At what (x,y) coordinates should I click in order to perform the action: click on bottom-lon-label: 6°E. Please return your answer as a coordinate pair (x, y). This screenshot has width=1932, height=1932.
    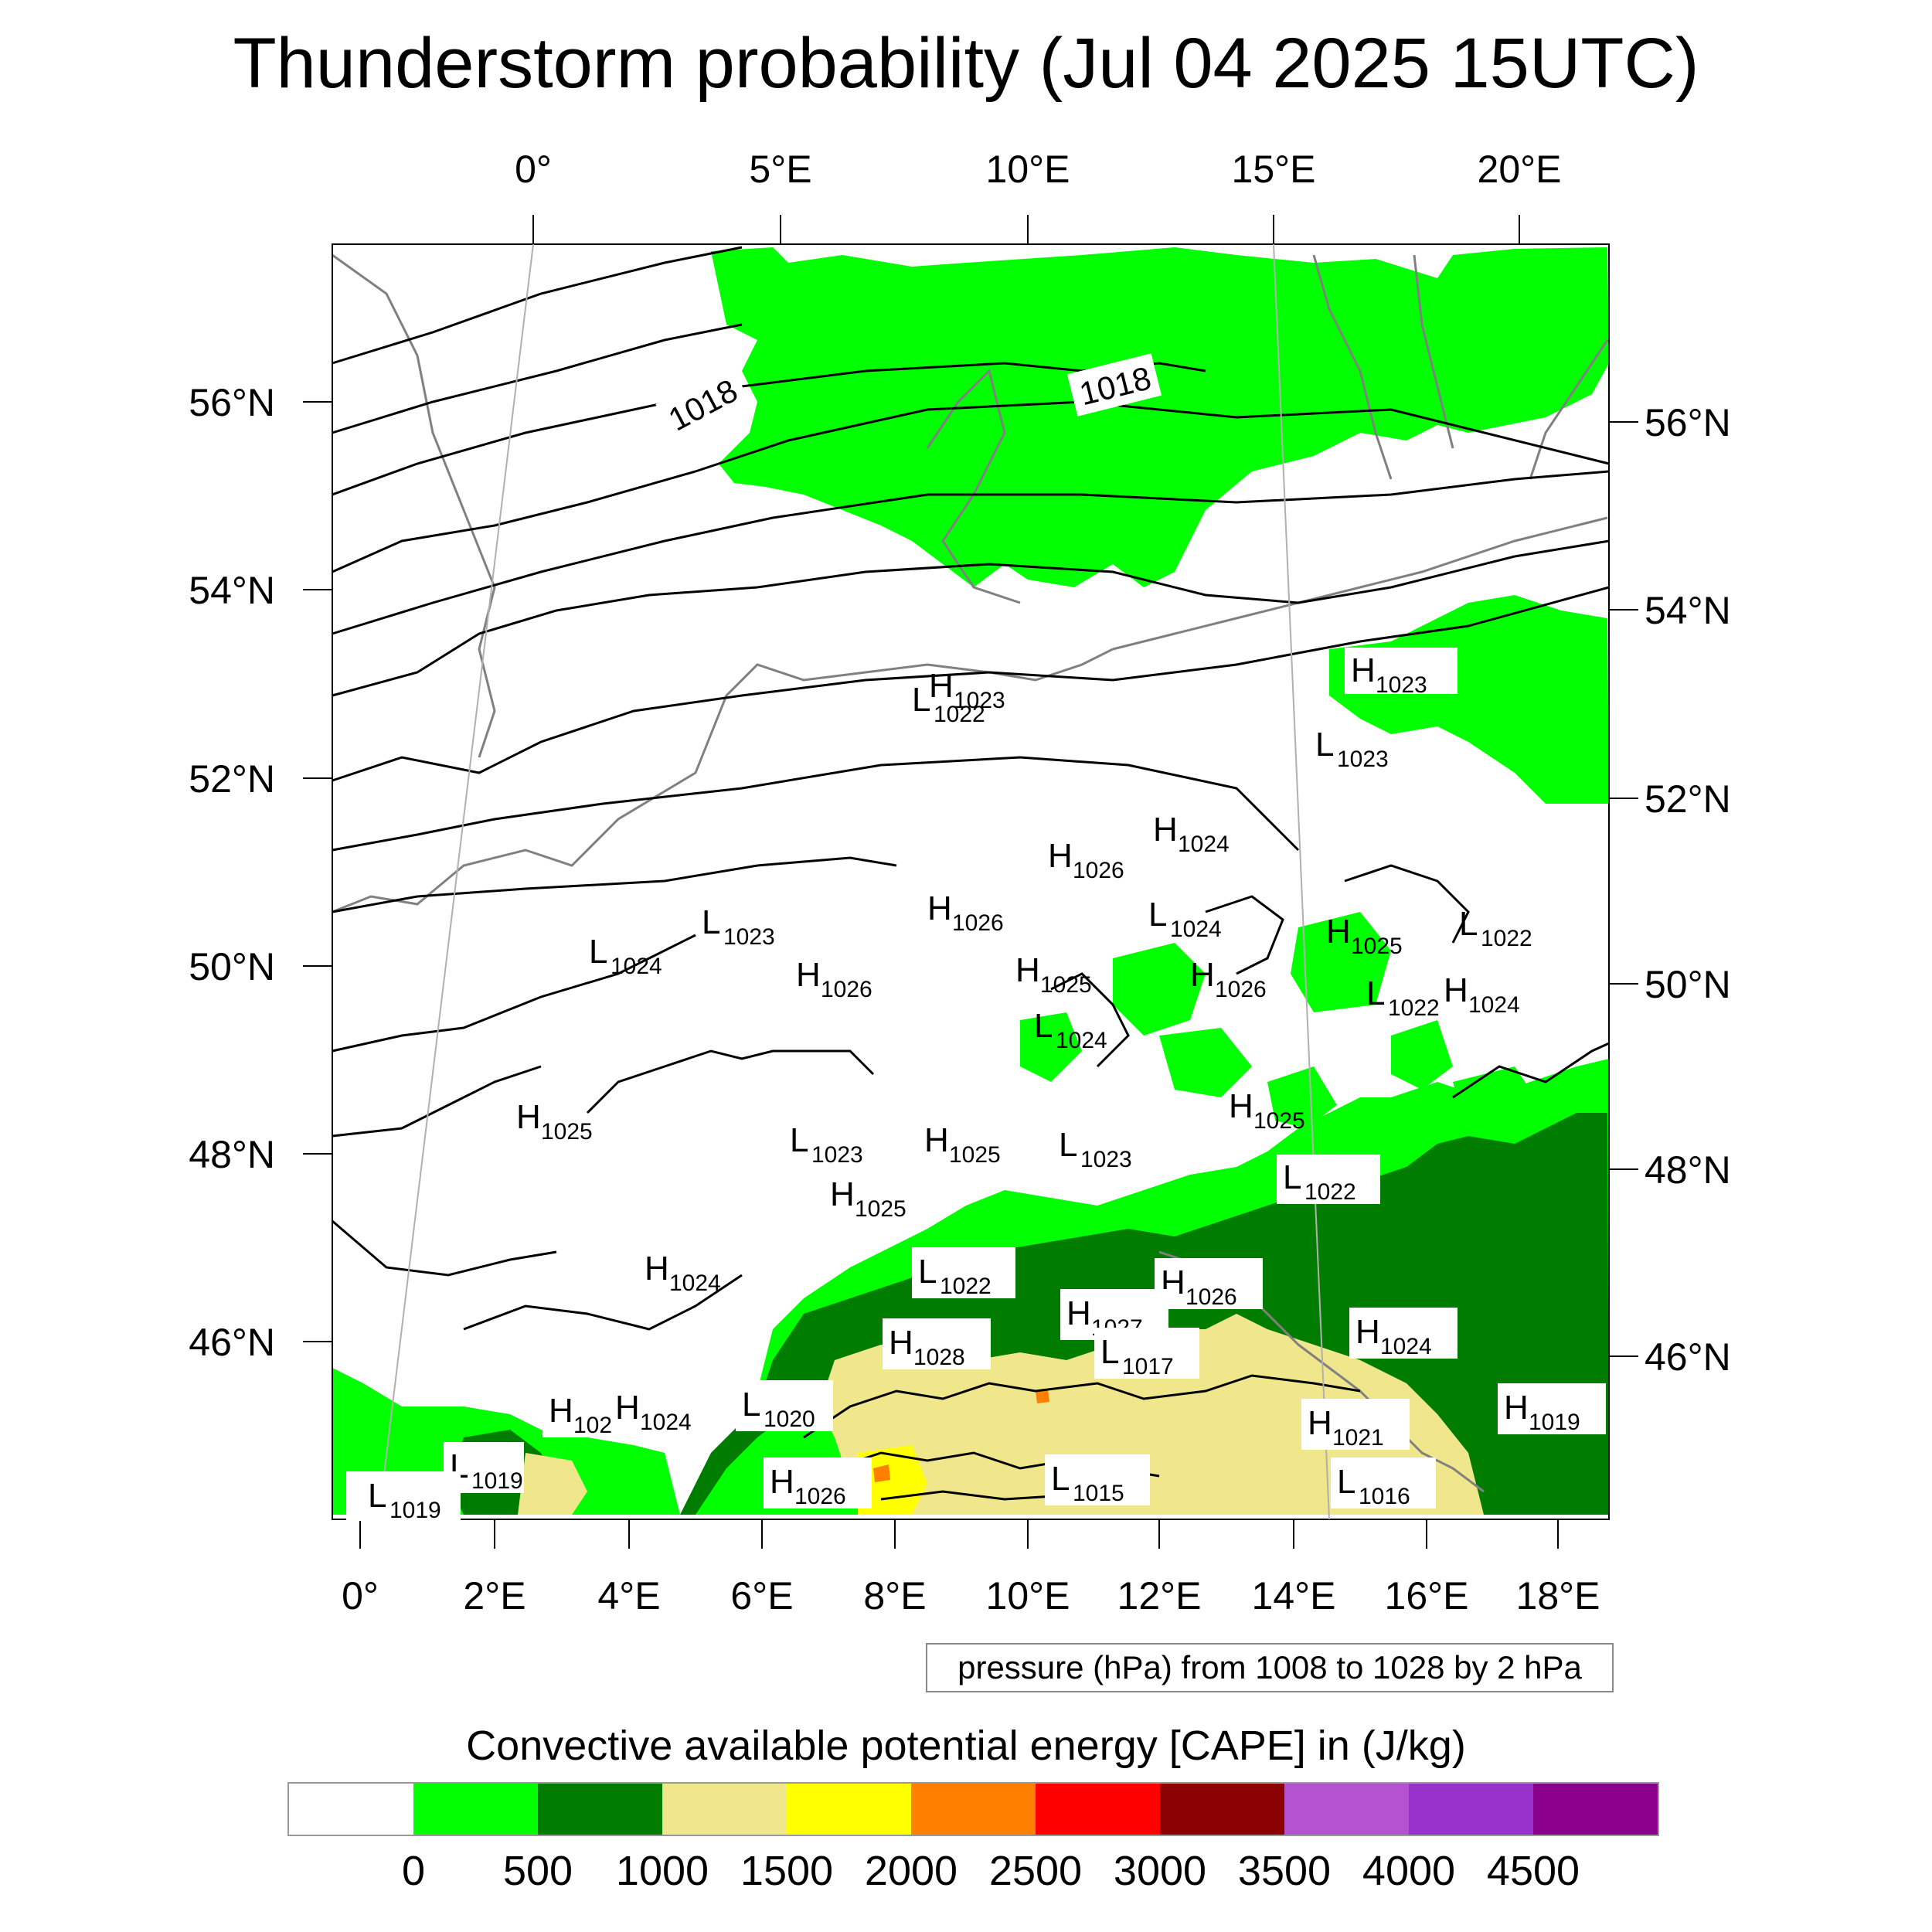
    Looking at the image, I should click on (762, 1596).